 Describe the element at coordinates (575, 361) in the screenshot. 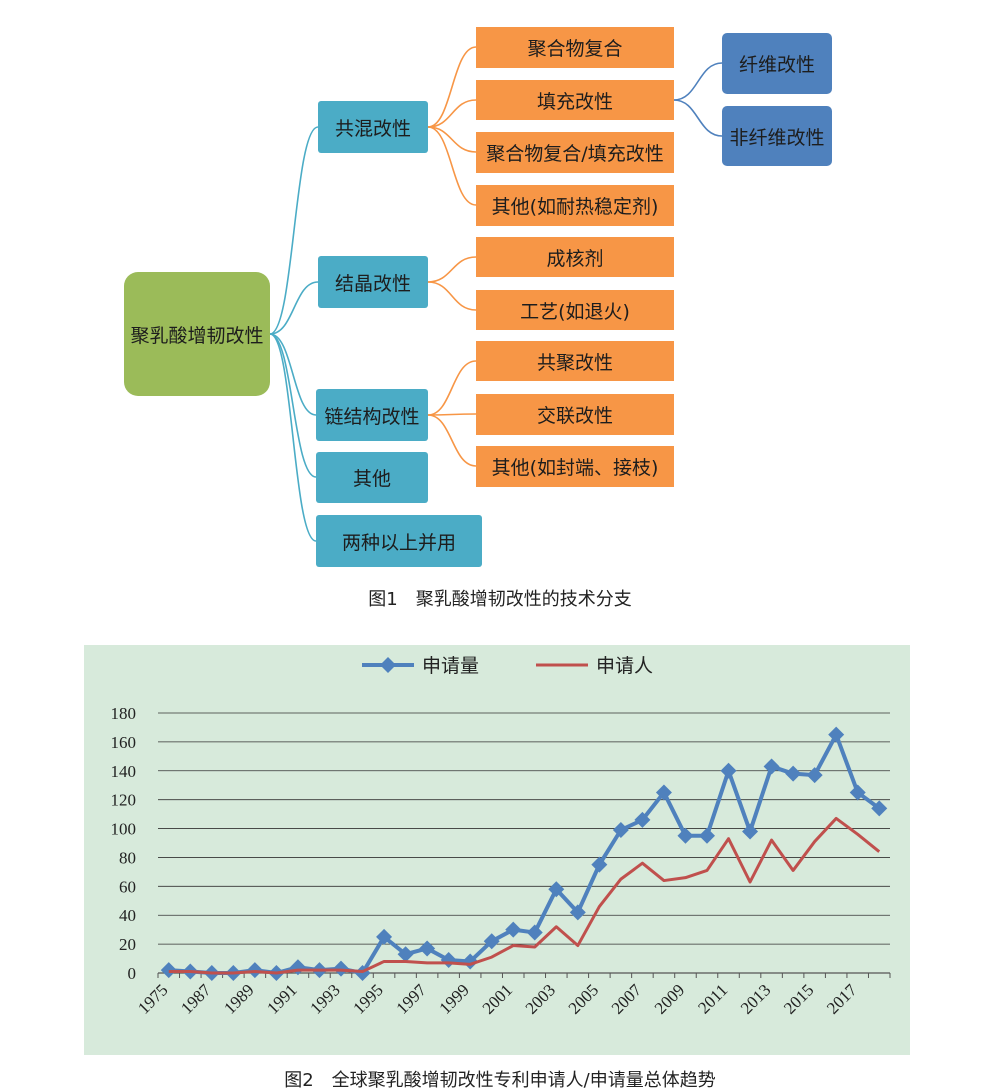

I see `leaf-copolymer: 共聚改性` at that location.